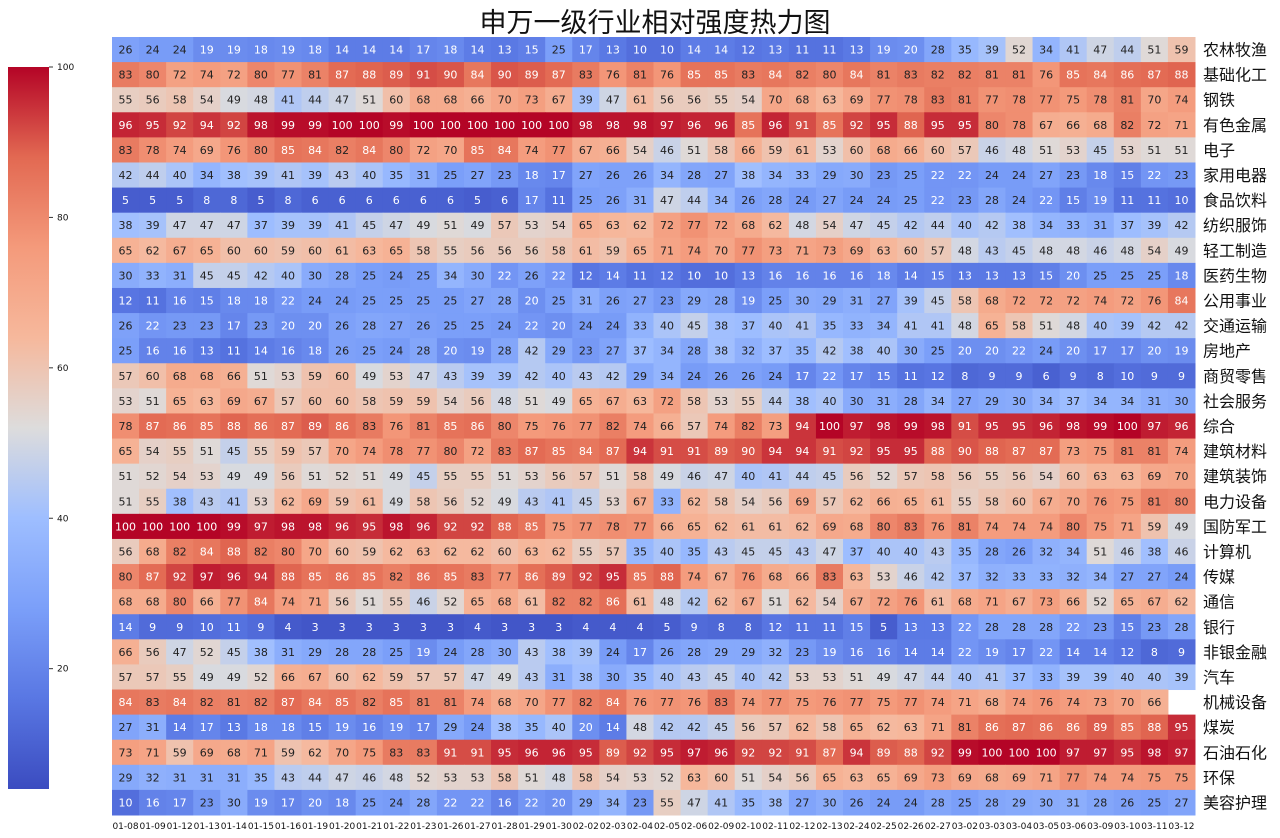 This screenshot has height=838, width=1280. Describe the element at coordinates (342, 627) in the screenshot. I see `cell-value-label: 3` at that location.